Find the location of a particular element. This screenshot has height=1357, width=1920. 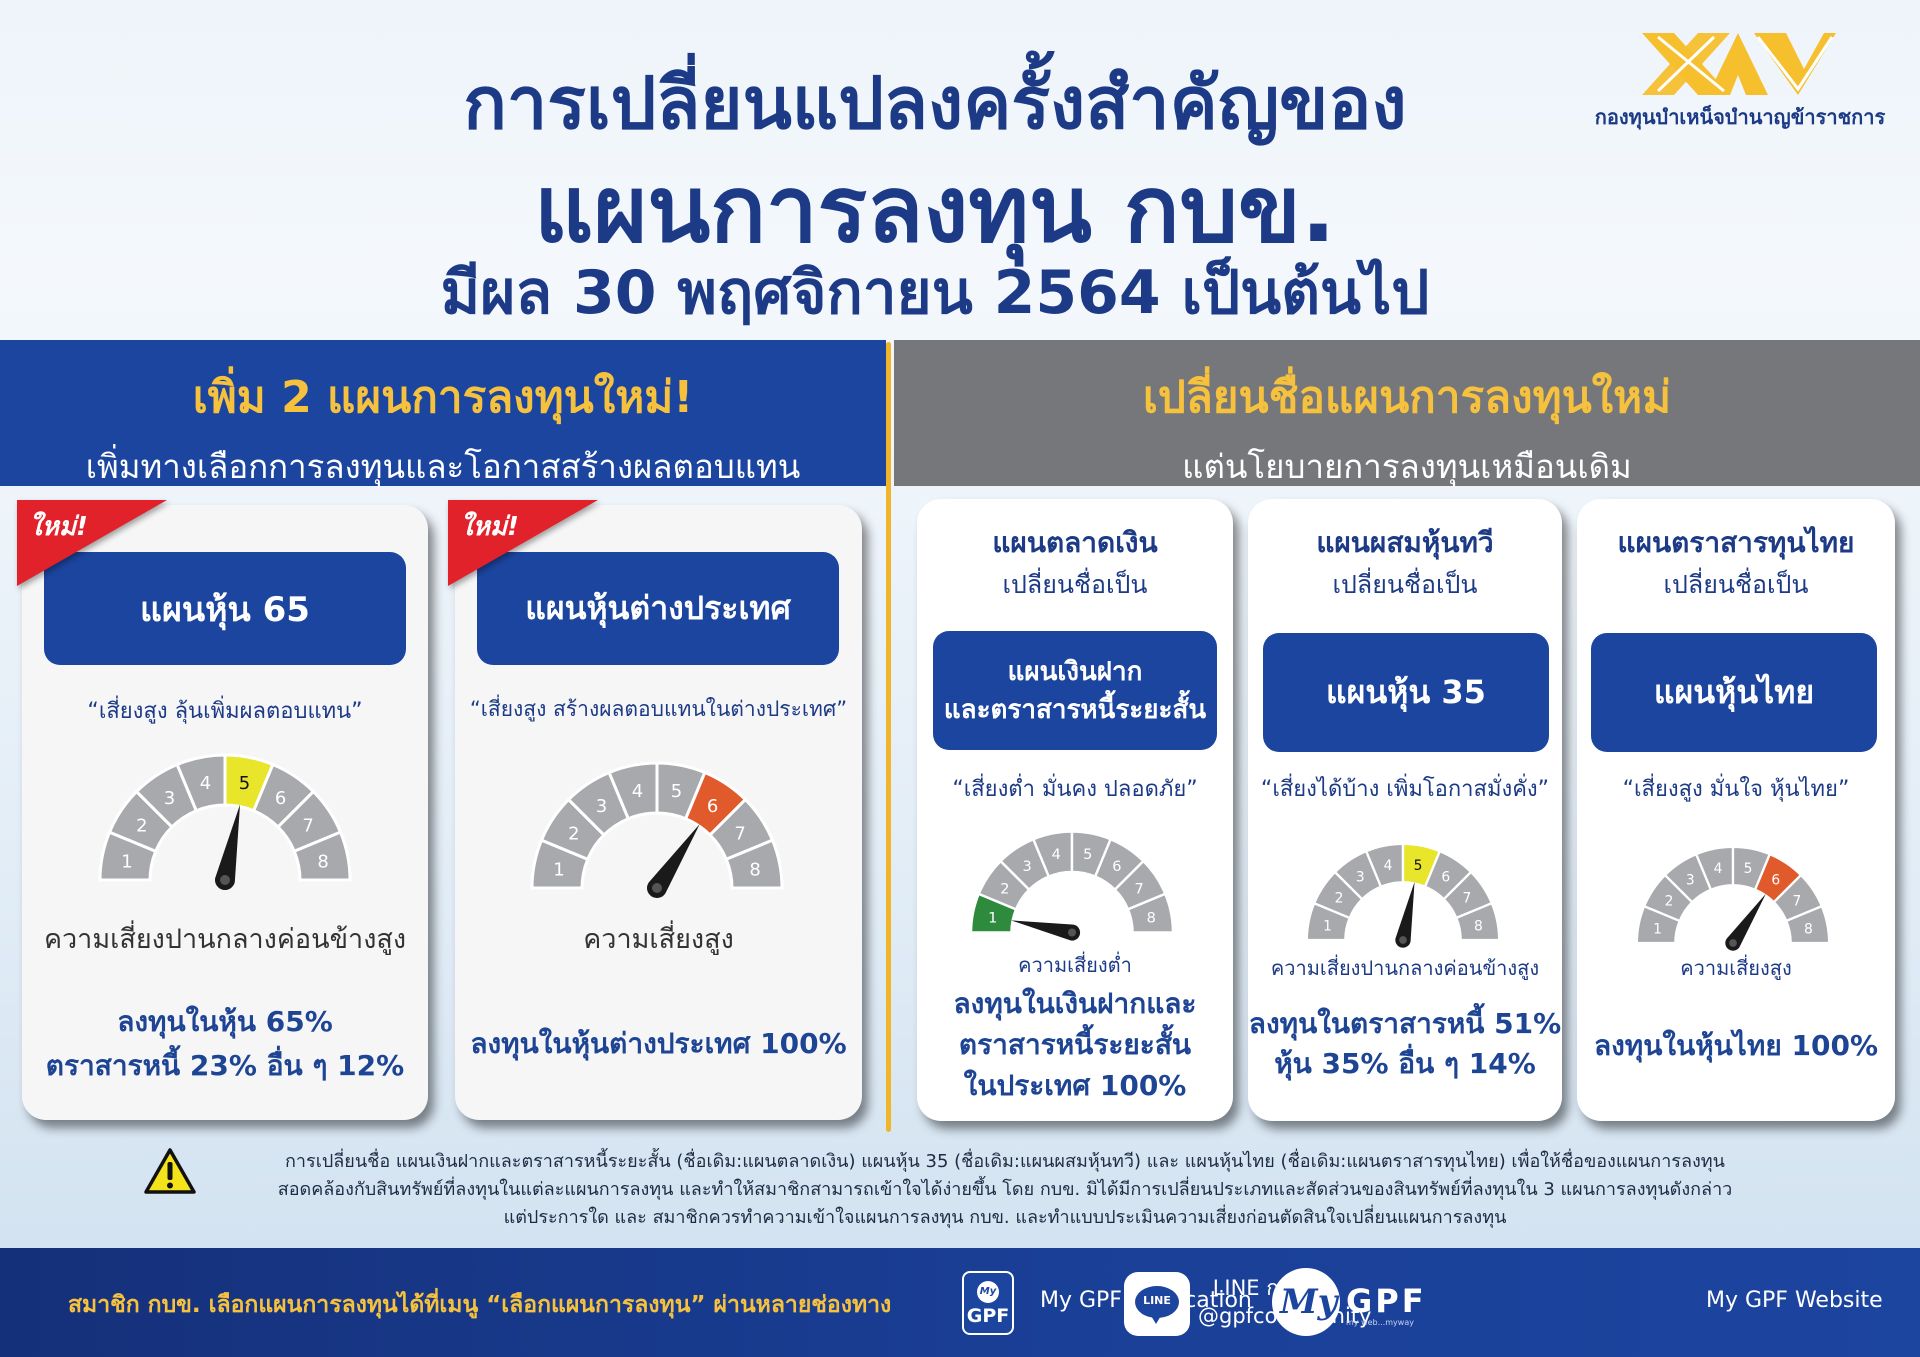

allocation-line1: ลงทุนในเงินฝากและ is located at coordinates (1075, 1003).